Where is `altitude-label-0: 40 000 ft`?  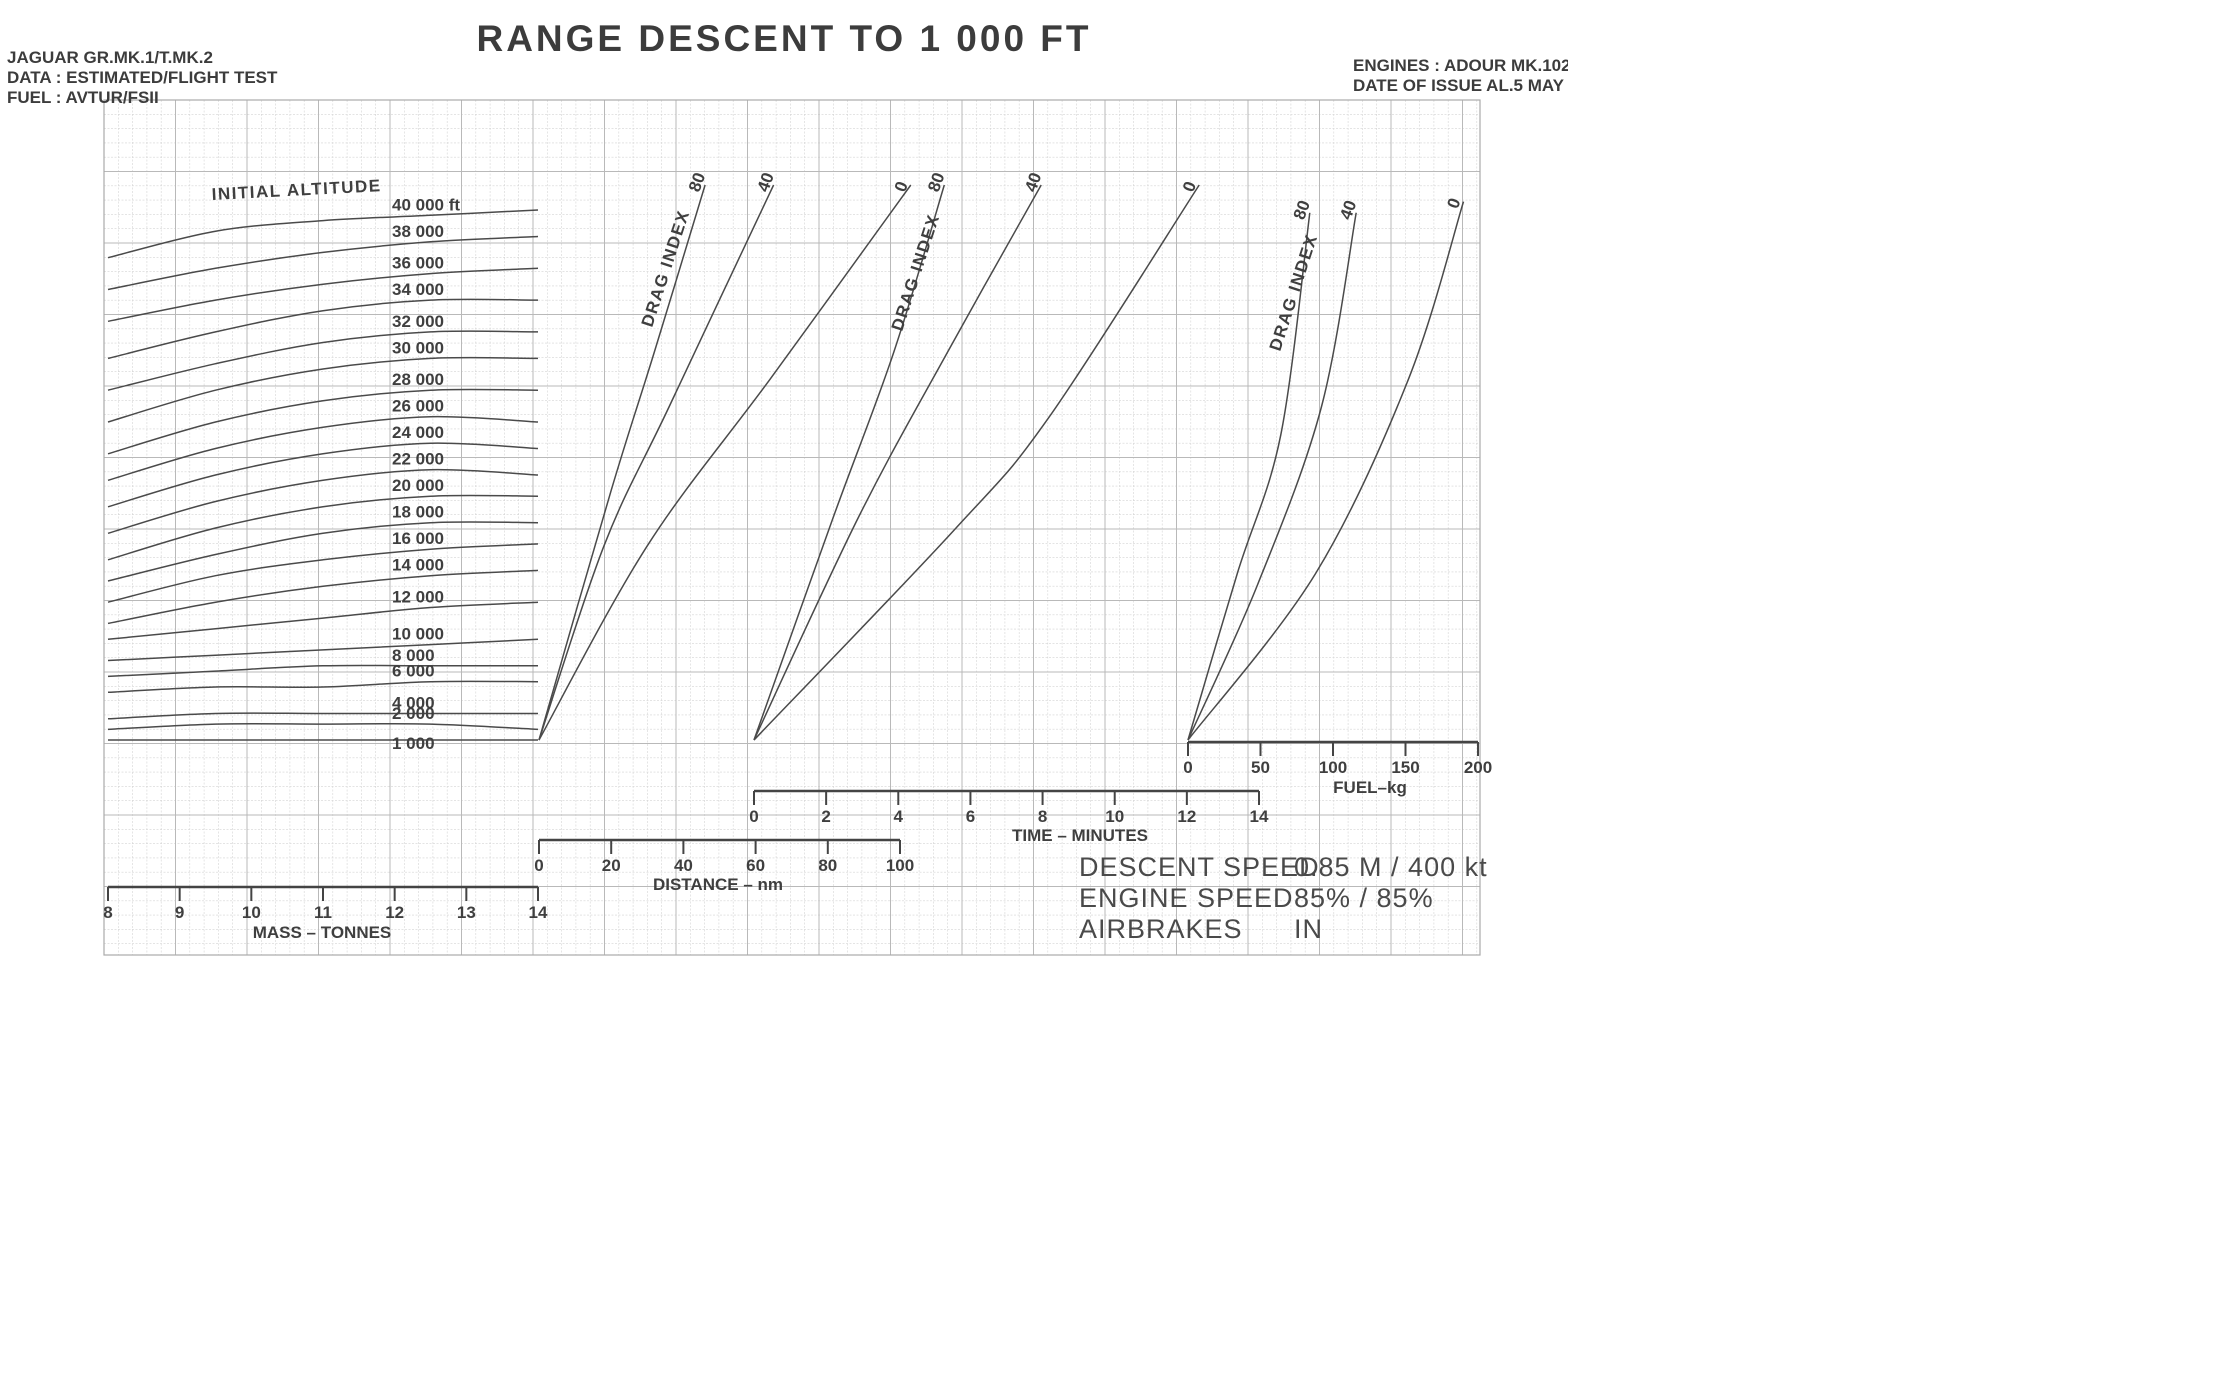 altitude-label-0: 40 000 ft is located at coordinates (426, 204).